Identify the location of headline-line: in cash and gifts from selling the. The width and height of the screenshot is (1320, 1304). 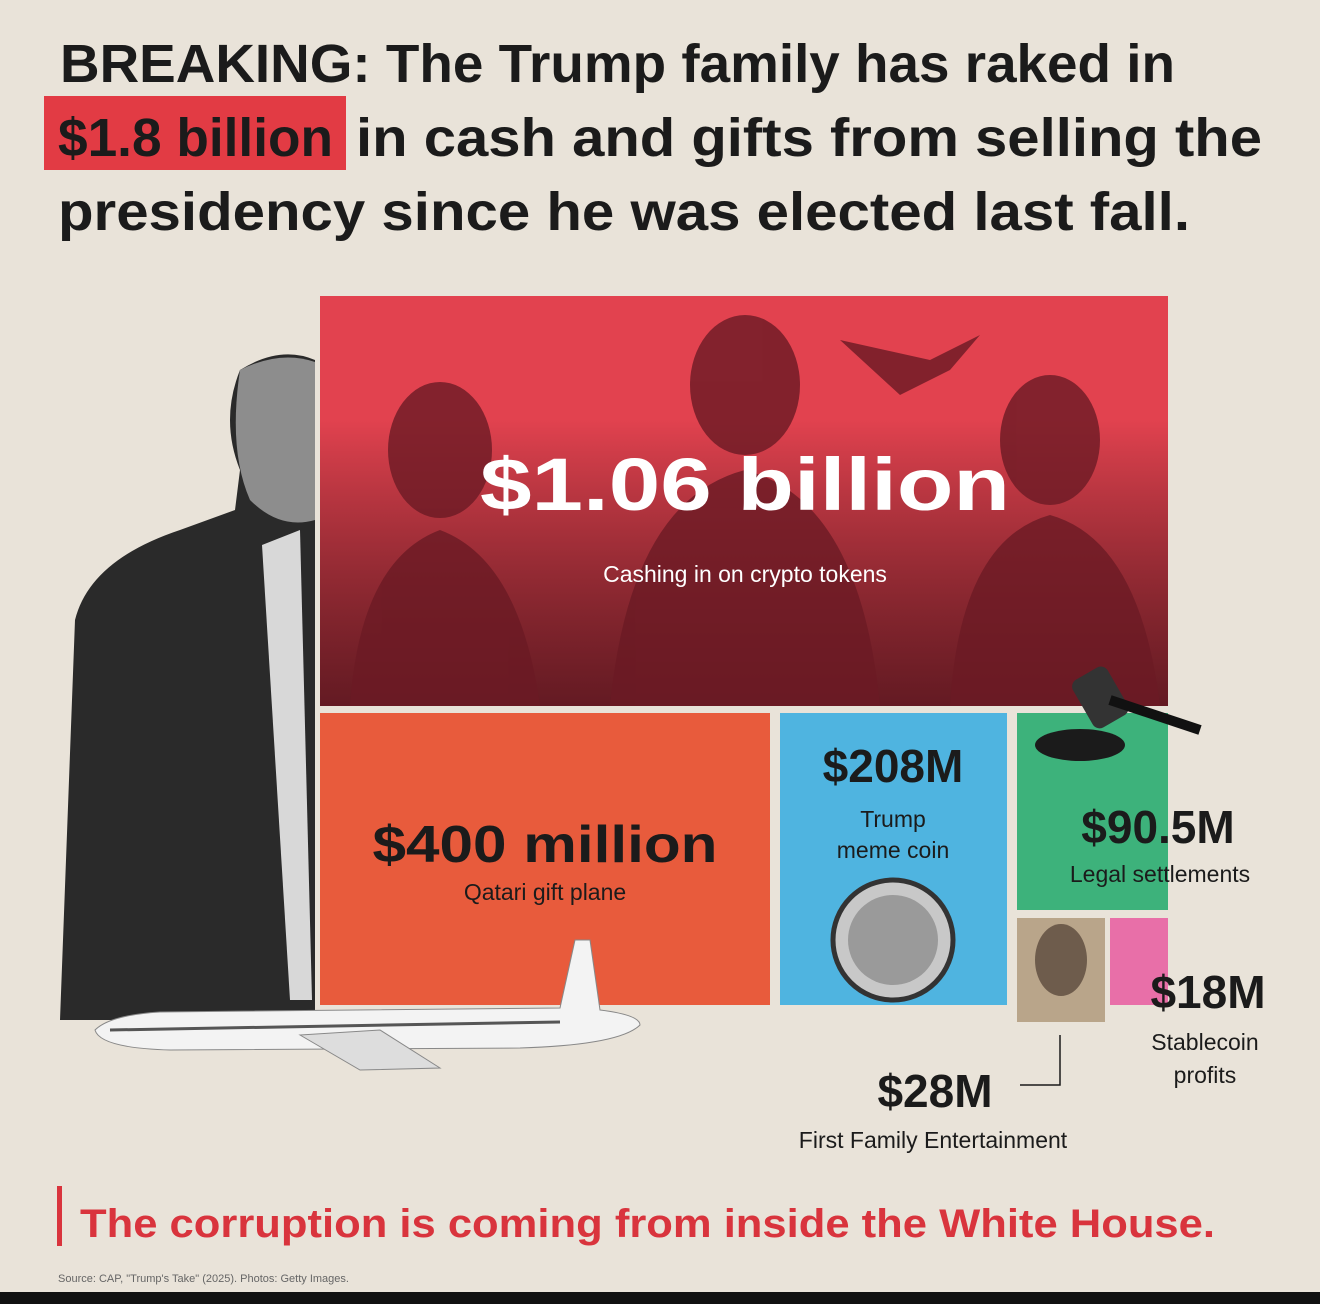
(809, 138).